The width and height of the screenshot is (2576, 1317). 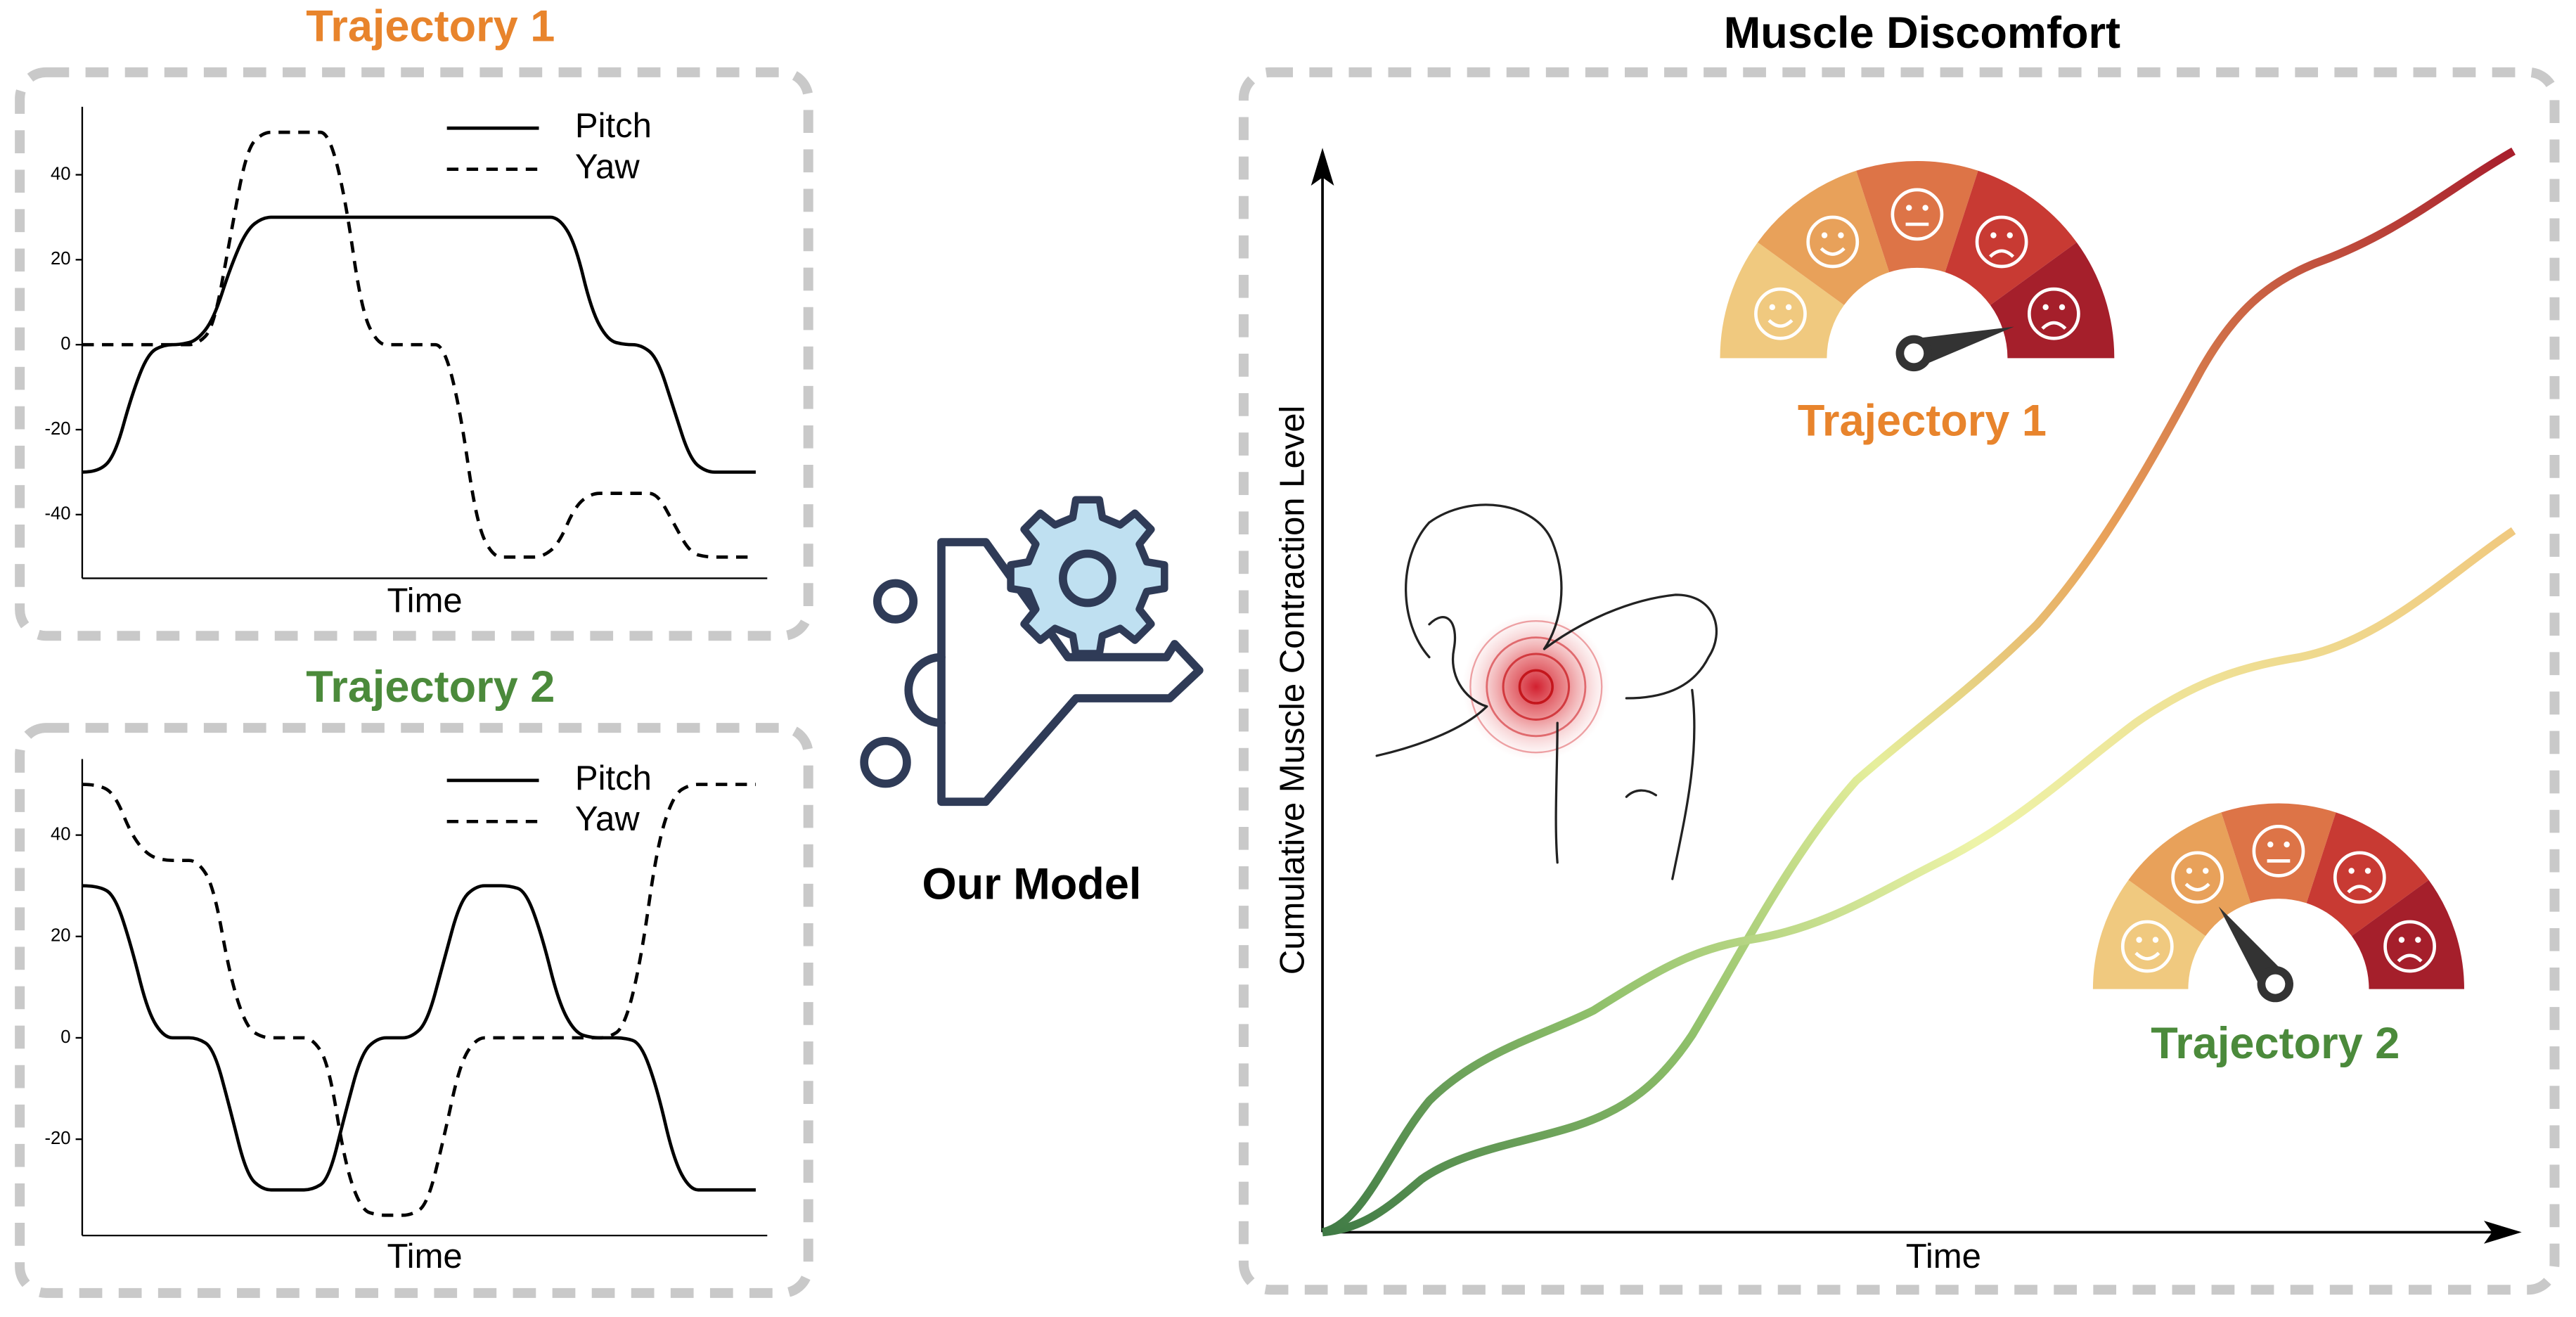 What do you see at coordinates (1032, 883) in the screenshot?
I see `model-label: Our Model` at bounding box center [1032, 883].